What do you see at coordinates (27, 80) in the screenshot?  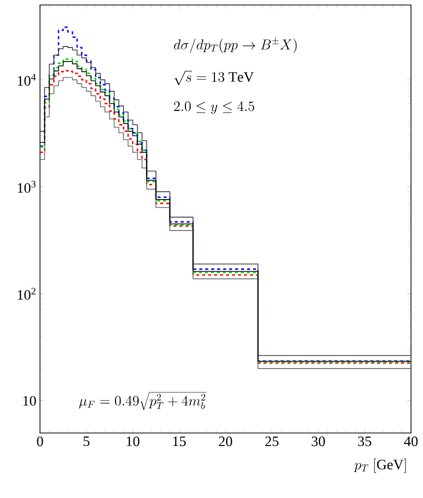 I see `y-tick-label: 10$^{4}$` at bounding box center [27, 80].